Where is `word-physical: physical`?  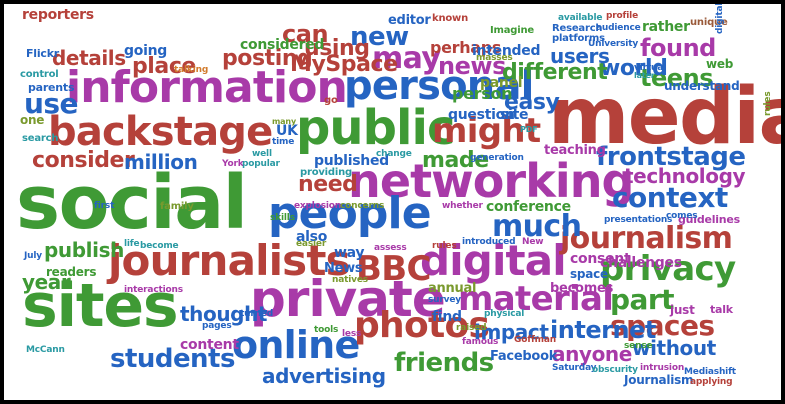 word-physical: physical is located at coordinates (504, 314).